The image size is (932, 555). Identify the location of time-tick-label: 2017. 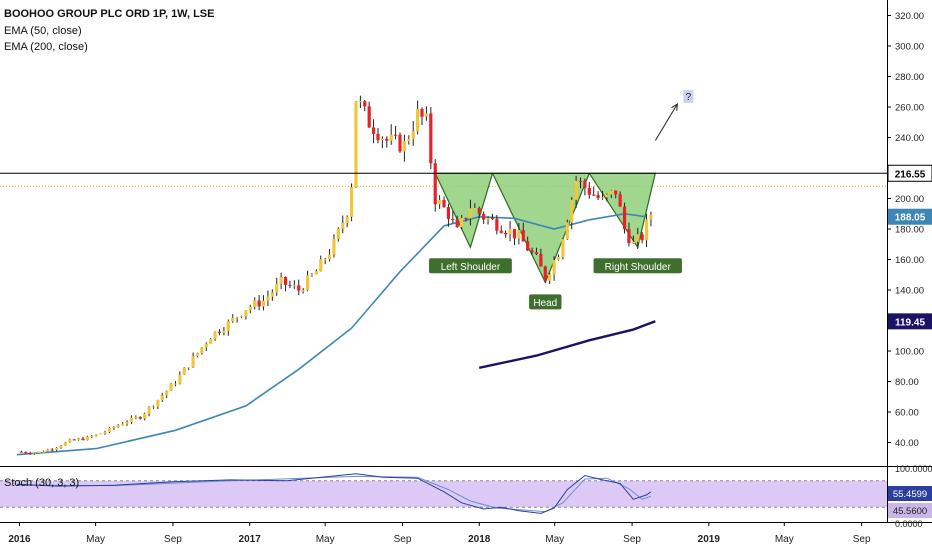
(250, 539).